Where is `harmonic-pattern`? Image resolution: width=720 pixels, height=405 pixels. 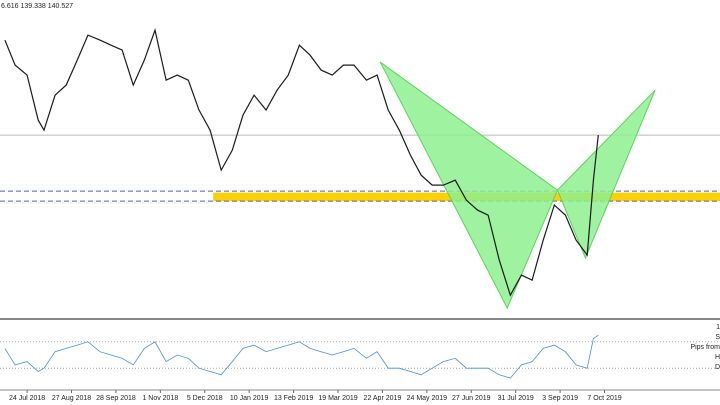
harmonic-pattern is located at coordinates (606, 174).